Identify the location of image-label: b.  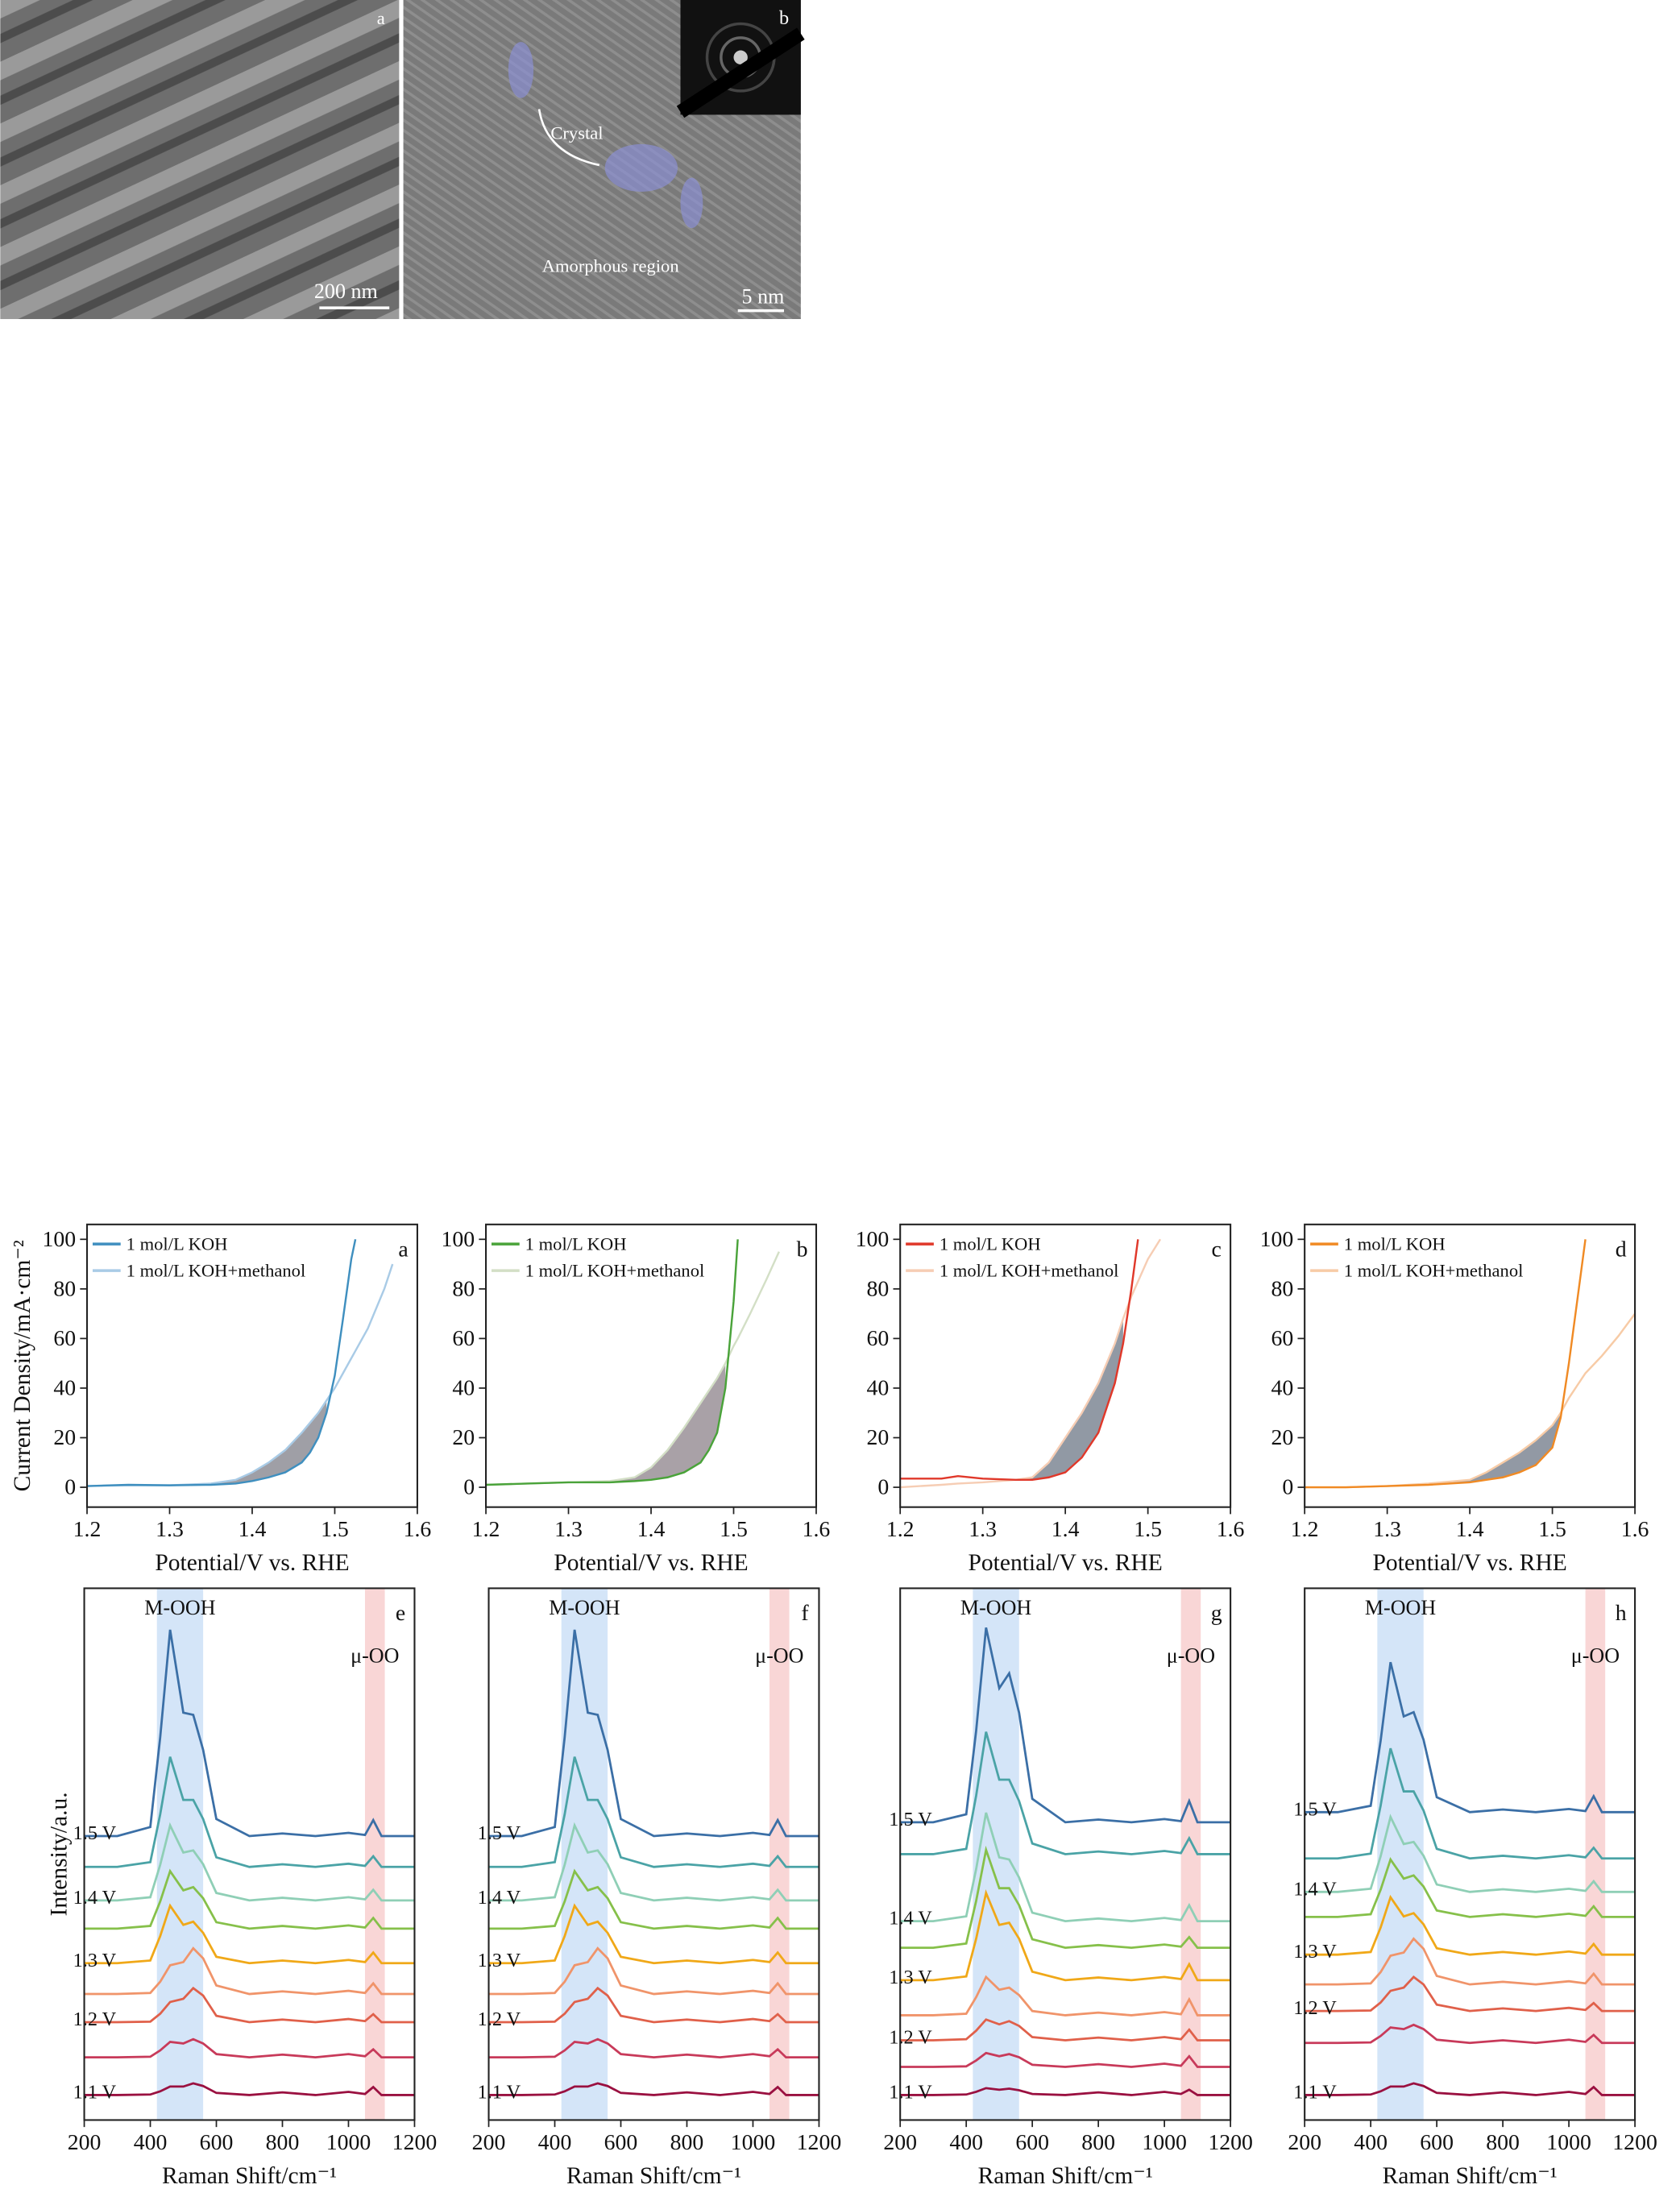
(784, 18).